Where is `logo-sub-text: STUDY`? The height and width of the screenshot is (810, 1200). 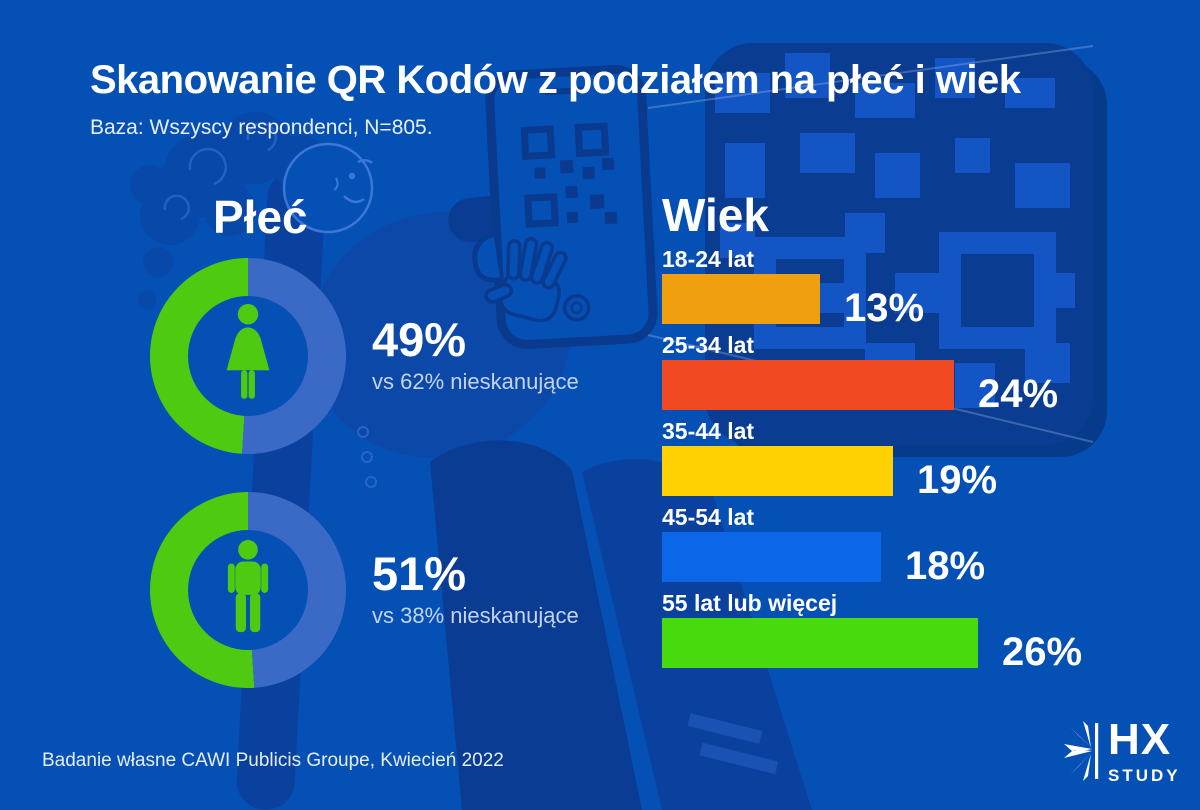
logo-sub-text: STUDY is located at coordinates (1144, 775).